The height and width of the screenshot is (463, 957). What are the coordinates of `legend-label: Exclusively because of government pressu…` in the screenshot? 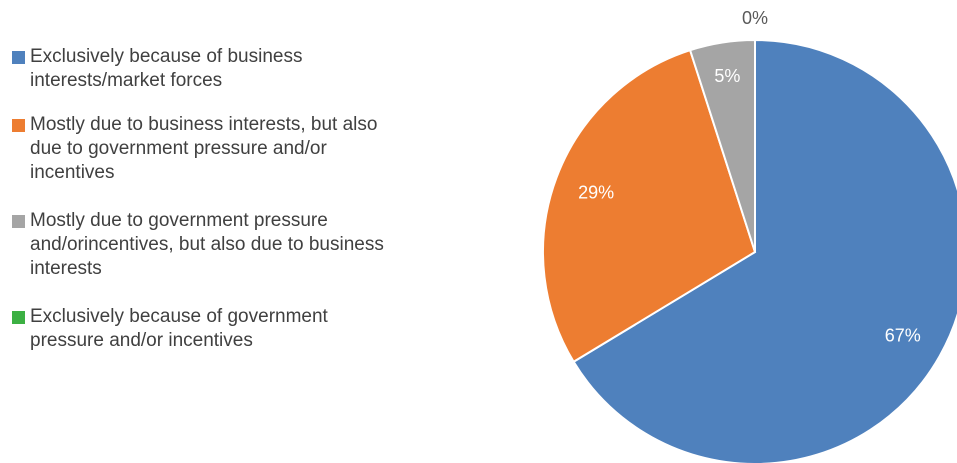 It's located at (179, 328).